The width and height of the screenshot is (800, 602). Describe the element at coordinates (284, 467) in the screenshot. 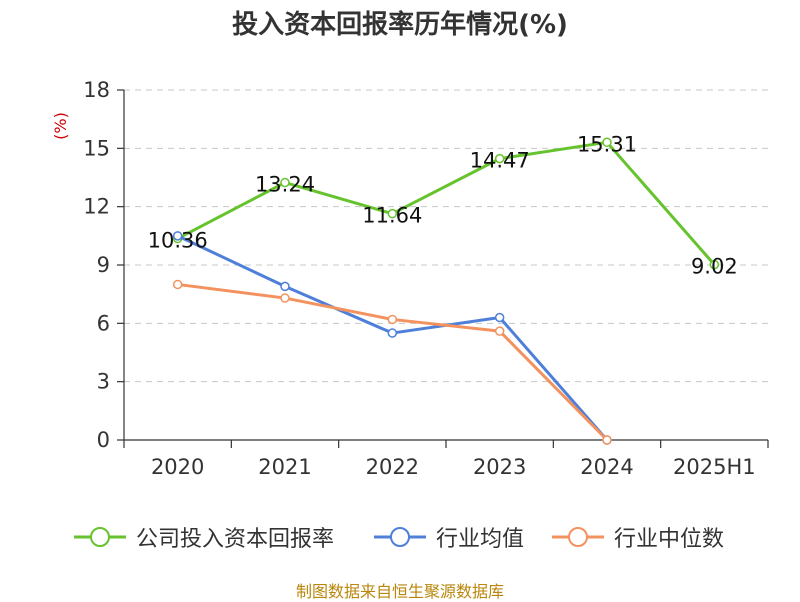

I see `x-tick-label-2021: 2021` at that location.